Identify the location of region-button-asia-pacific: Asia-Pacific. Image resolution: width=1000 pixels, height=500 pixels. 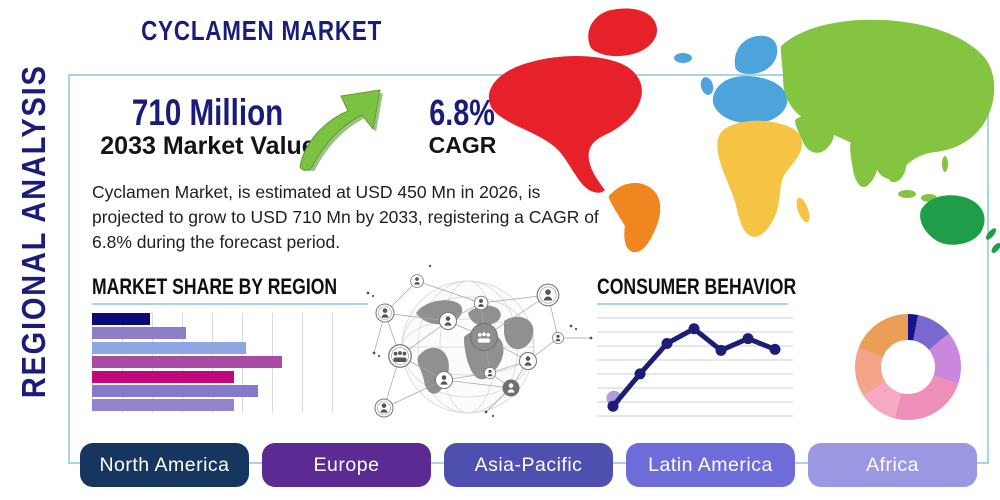
(528, 465).